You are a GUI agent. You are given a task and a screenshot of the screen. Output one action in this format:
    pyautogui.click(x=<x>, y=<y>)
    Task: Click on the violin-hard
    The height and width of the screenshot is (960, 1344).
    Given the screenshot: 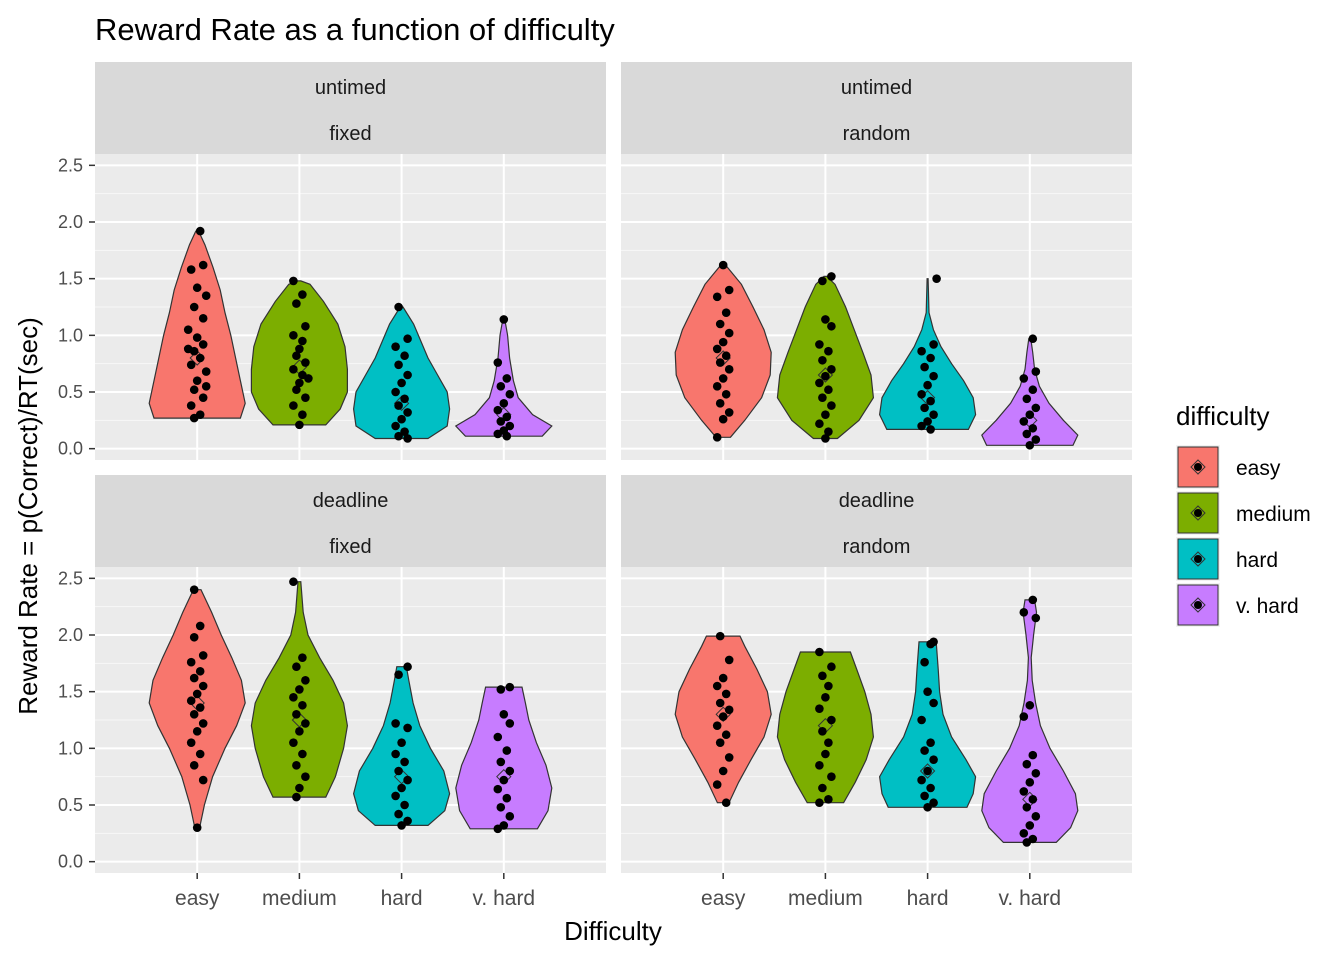 What is the action you would take?
    pyautogui.click(x=927, y=724)
    